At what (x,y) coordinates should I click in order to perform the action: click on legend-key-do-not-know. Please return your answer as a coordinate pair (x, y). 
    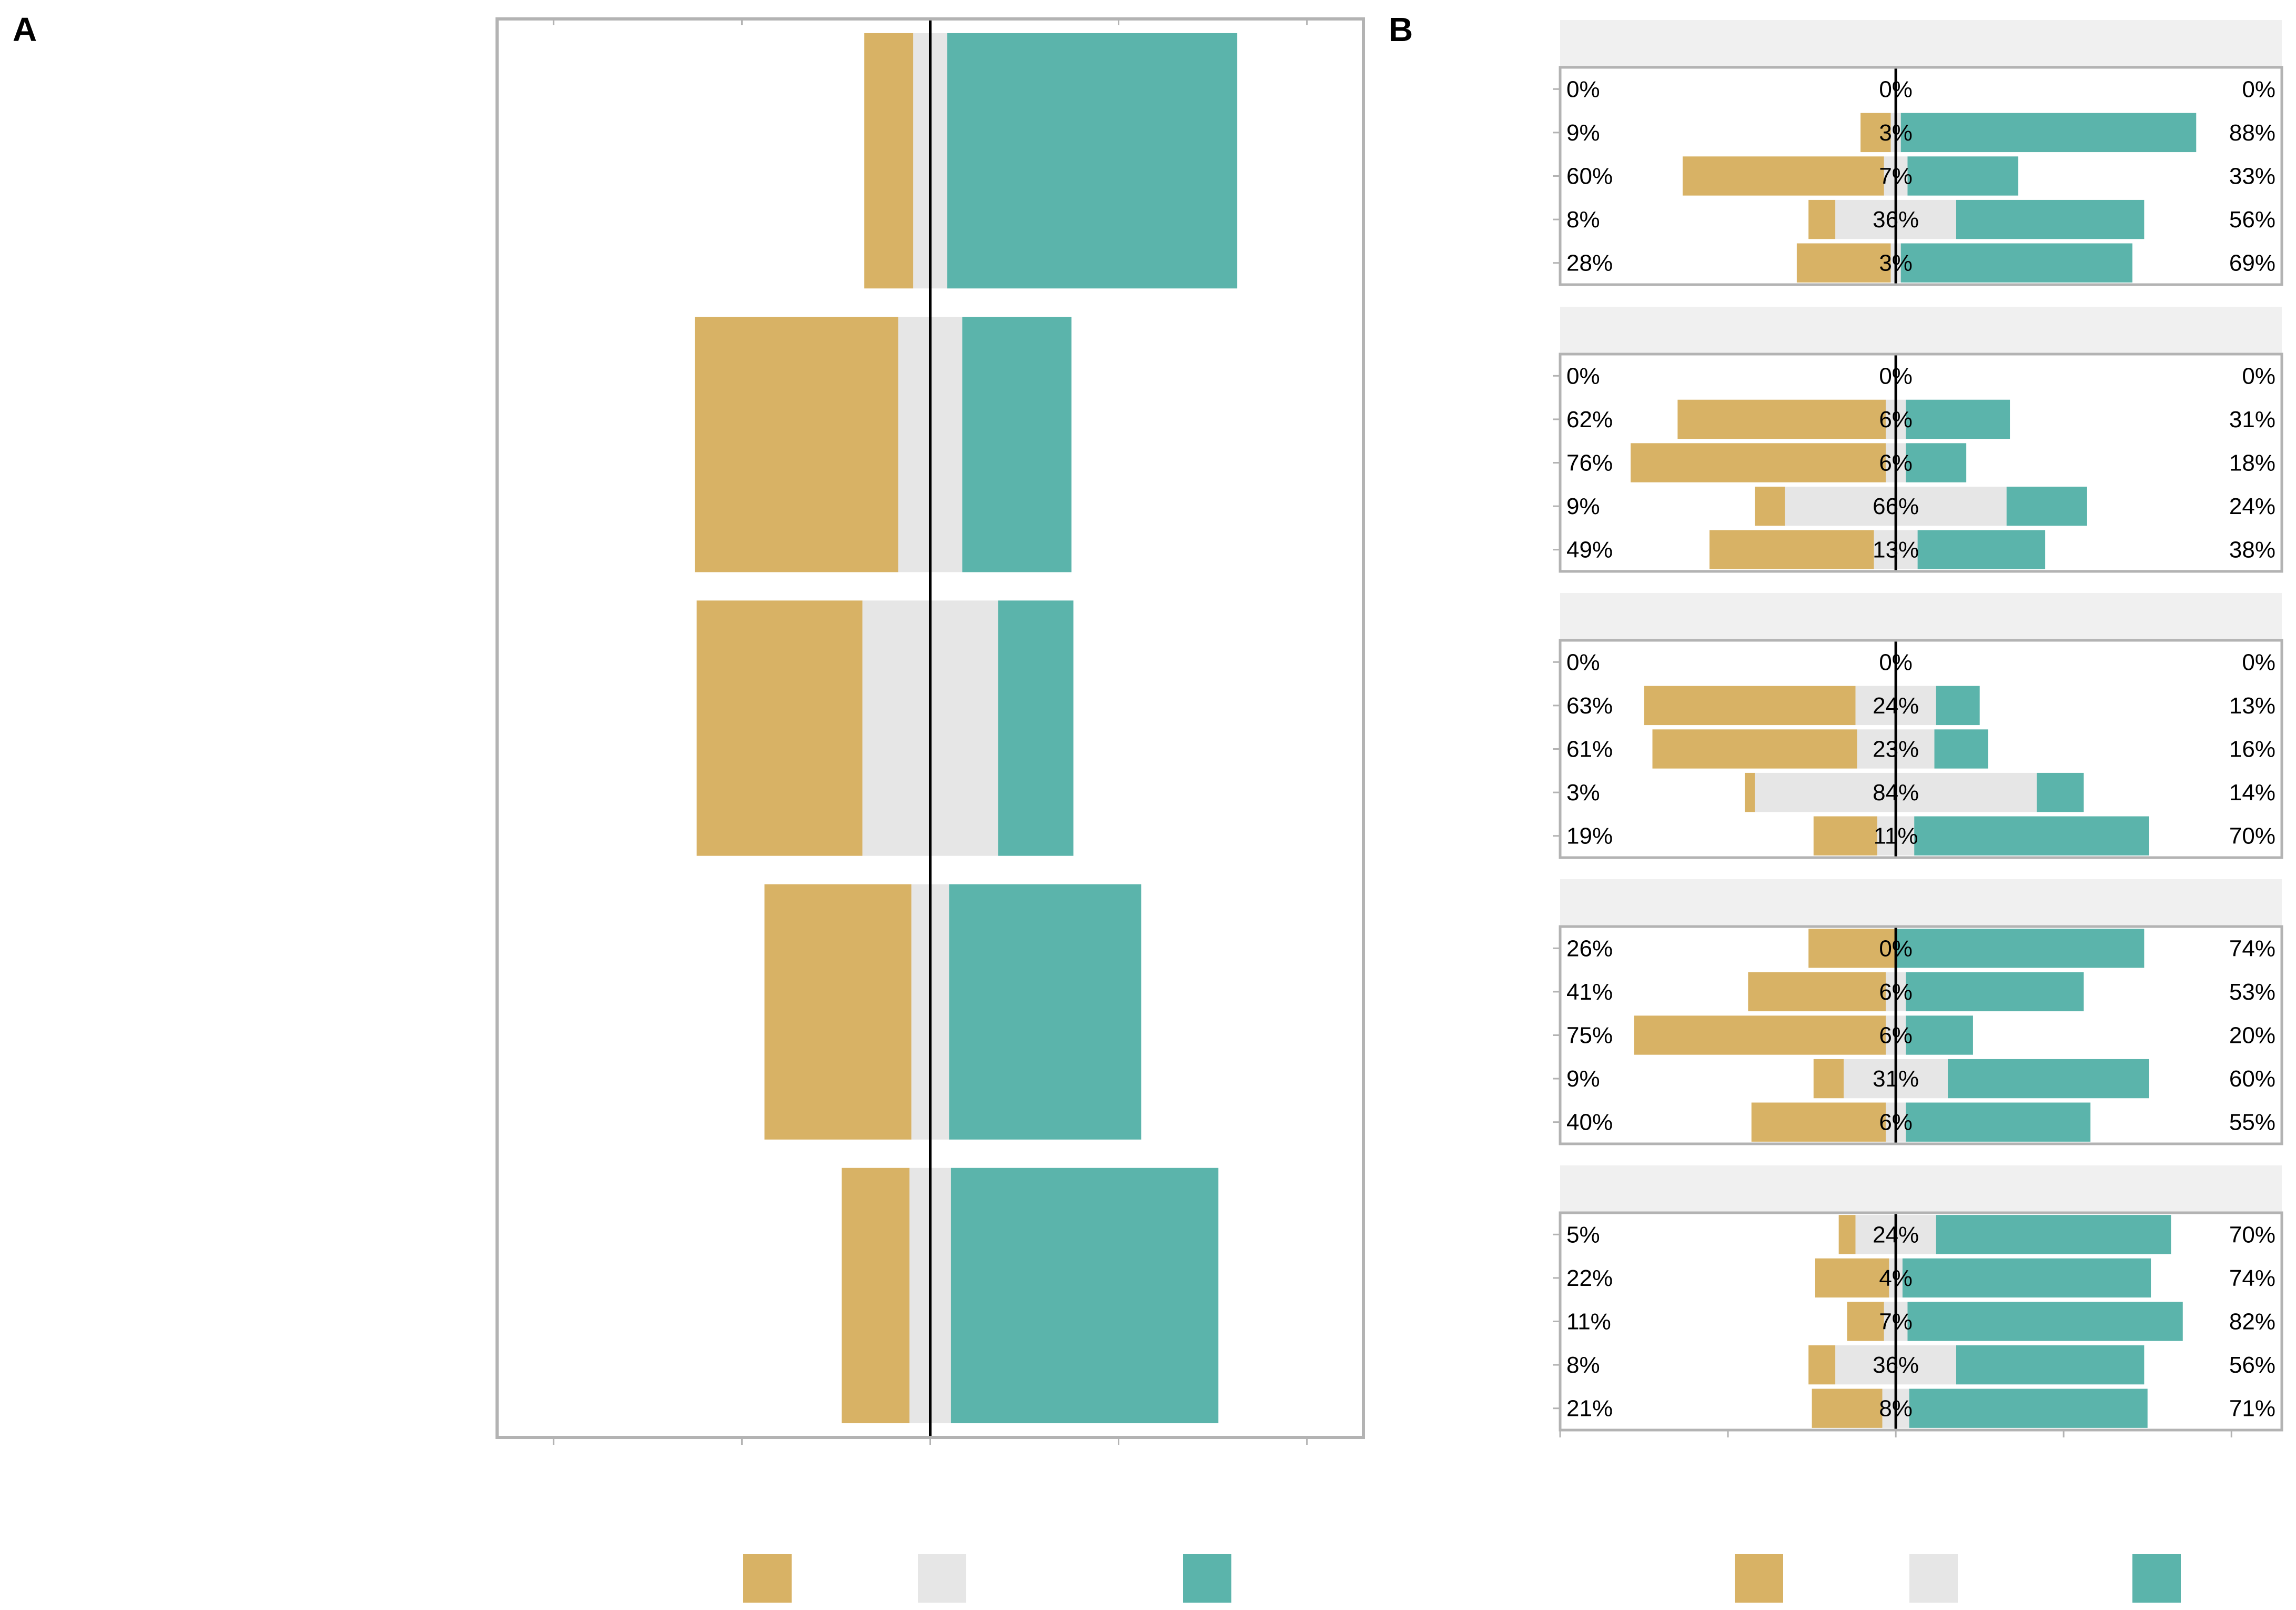
    Looking at the image, I should click on (942, 1579).